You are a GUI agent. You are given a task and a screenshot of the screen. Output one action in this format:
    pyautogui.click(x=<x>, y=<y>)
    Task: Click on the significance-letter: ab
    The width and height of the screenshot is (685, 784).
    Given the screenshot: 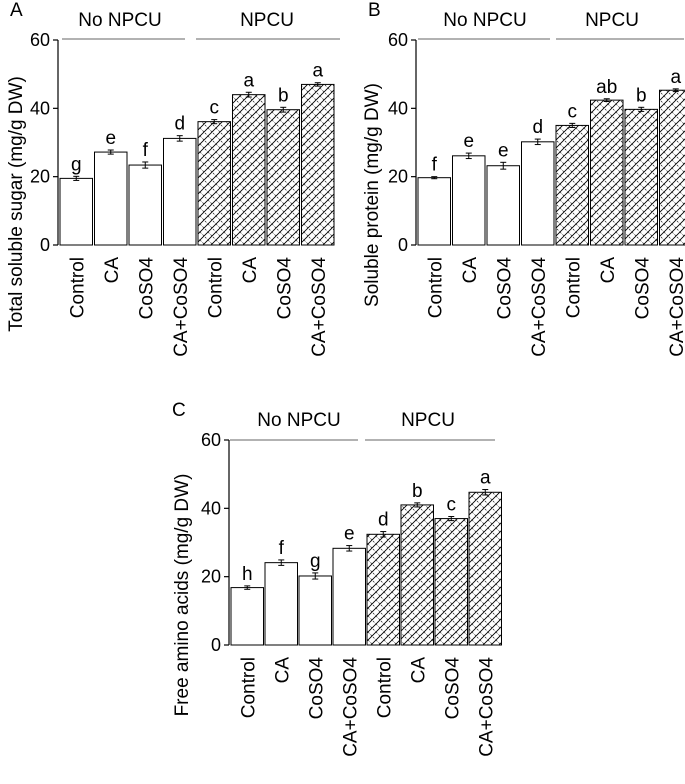 What is the action you would take?
    pyautogui.click(x=606, y=87)
    